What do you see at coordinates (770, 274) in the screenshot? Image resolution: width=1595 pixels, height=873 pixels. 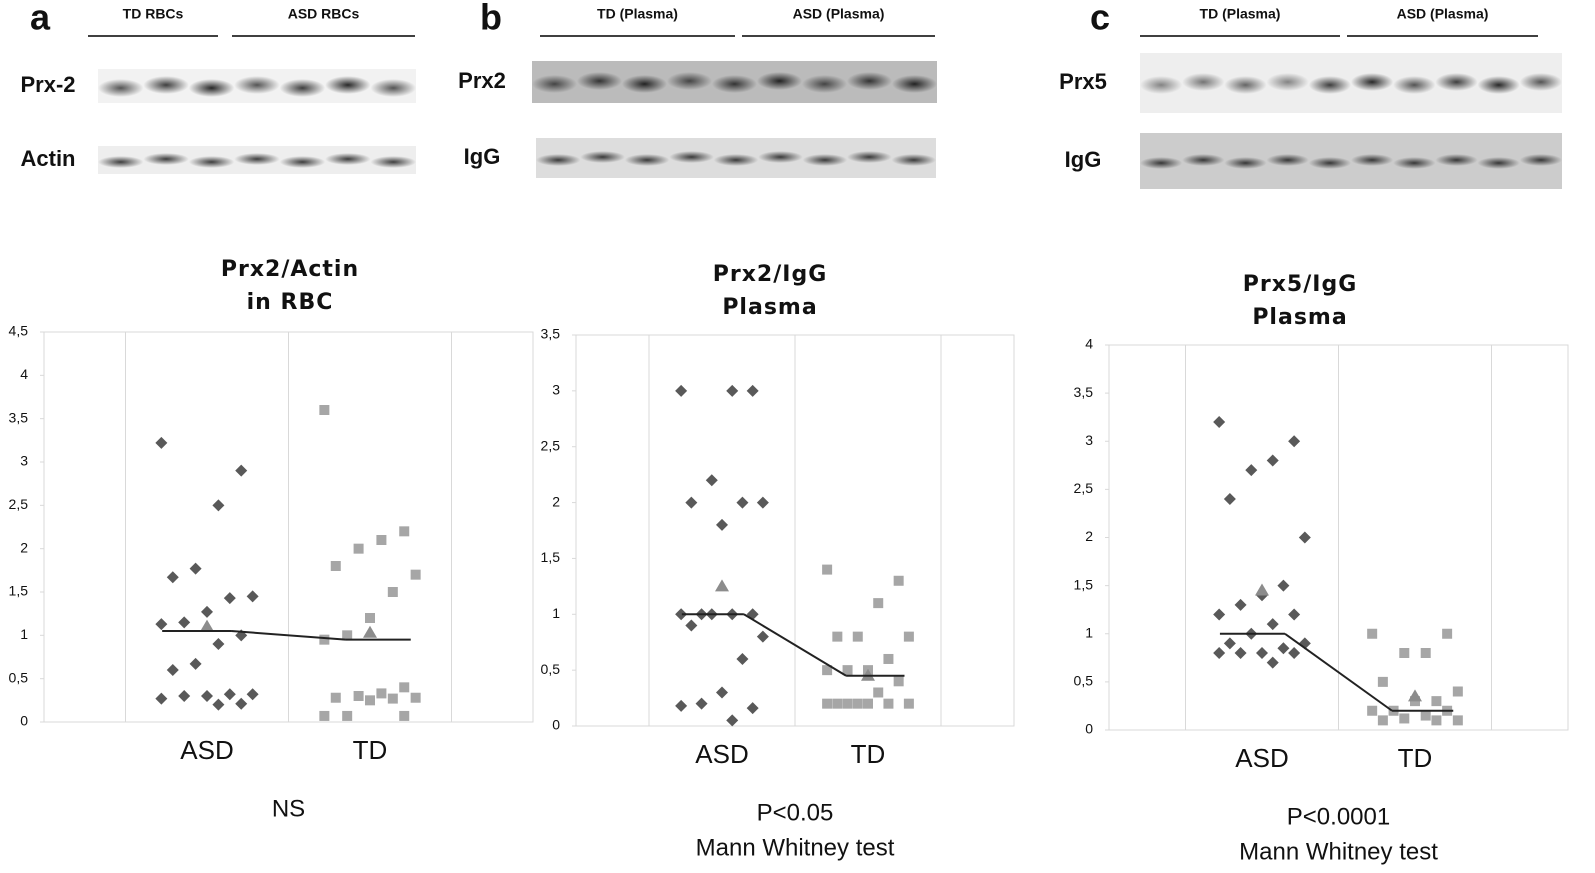 I see `chart-title: Prx2/IgG` at bounding box center [770, 274].